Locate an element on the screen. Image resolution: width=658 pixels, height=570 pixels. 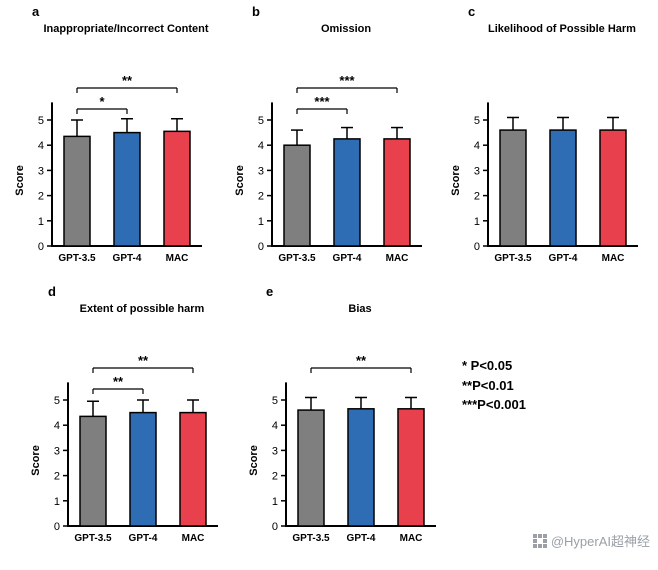
chart-c: 0 1 2 3 4 5 Score GPT-3.5 GPT-4 MAC is located at coordinates (548, 164).